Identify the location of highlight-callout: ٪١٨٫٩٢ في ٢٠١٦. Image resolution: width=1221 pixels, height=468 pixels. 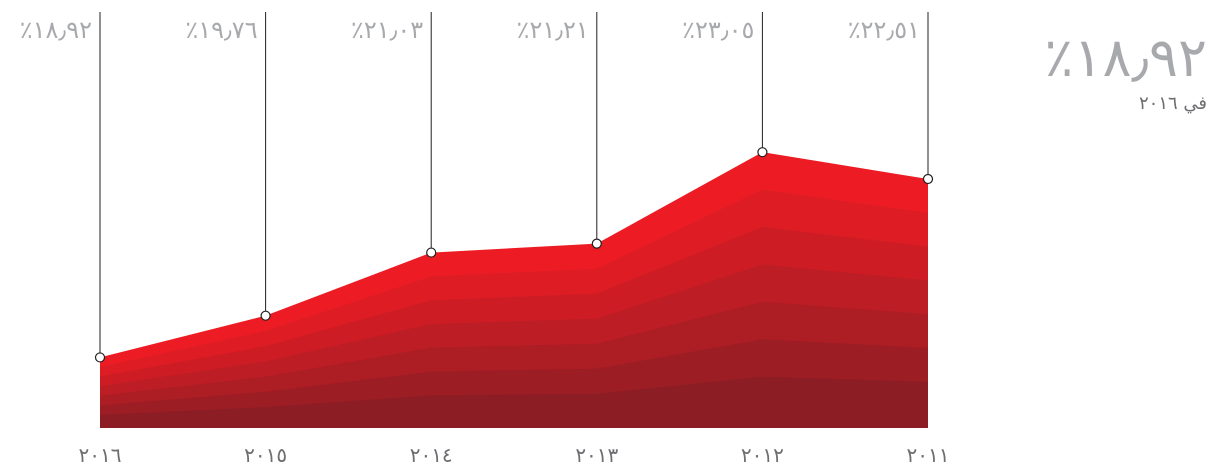
(1125, 70).